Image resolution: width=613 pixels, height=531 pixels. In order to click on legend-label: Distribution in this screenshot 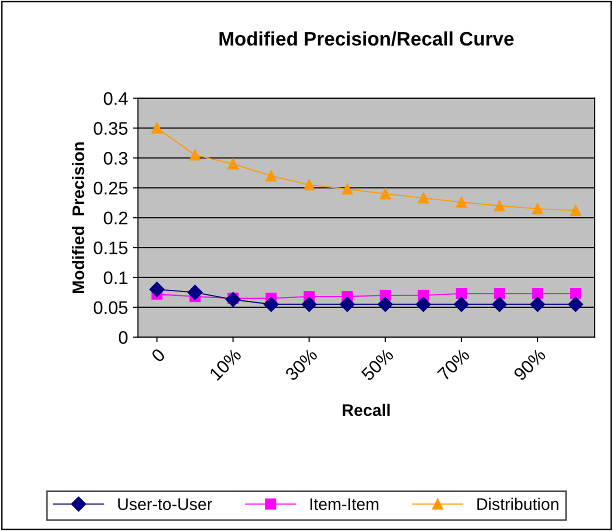, I will do `click(517, 504)`.